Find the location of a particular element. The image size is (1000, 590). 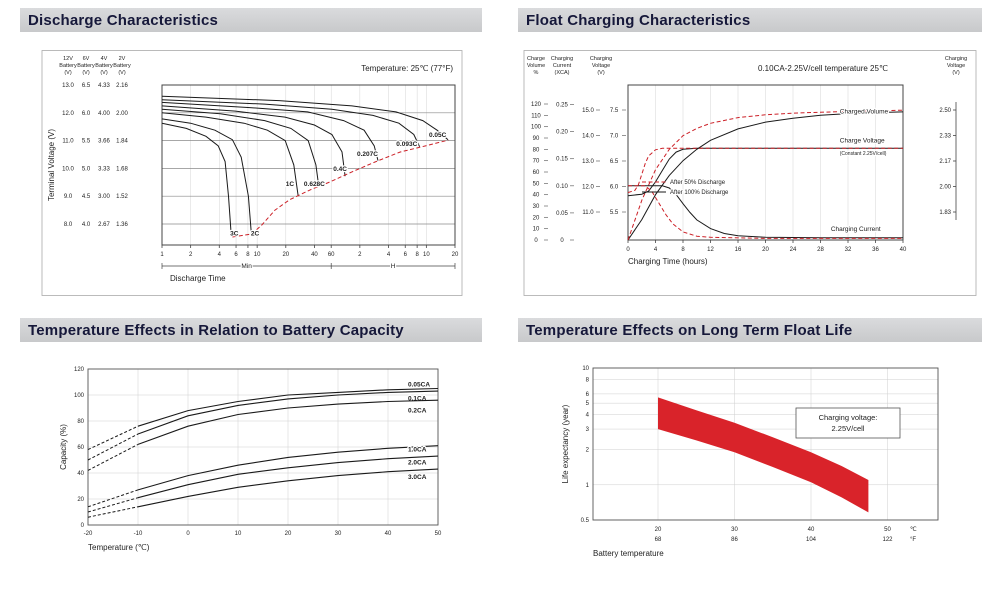

y-tick-label: 6 is located at coordinates (588, 395).